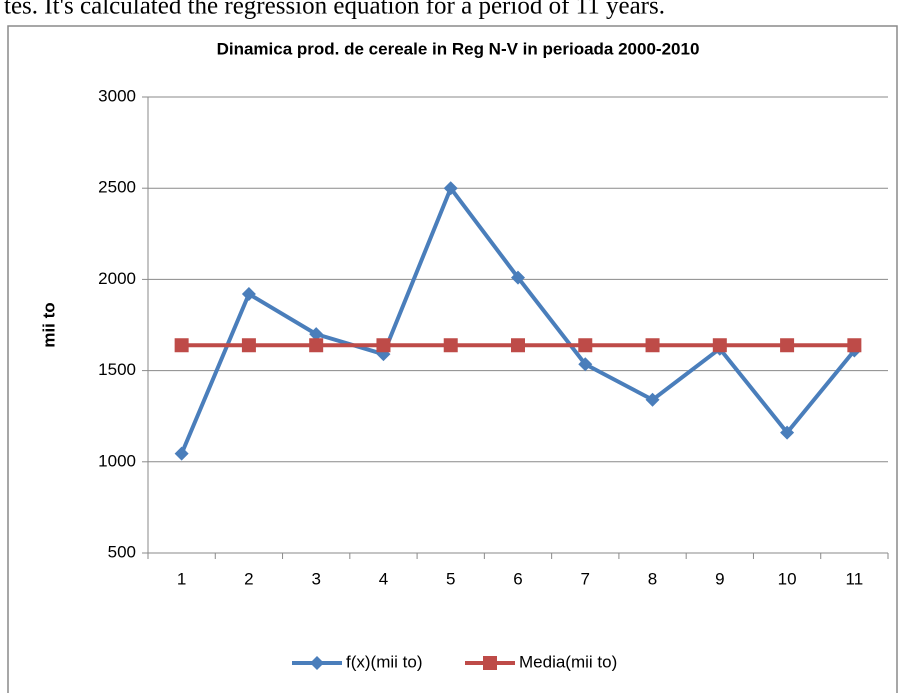  Describe the element at coordinates (248, 578) in the screenshot. I see `x-tick-label: 2` at that location.